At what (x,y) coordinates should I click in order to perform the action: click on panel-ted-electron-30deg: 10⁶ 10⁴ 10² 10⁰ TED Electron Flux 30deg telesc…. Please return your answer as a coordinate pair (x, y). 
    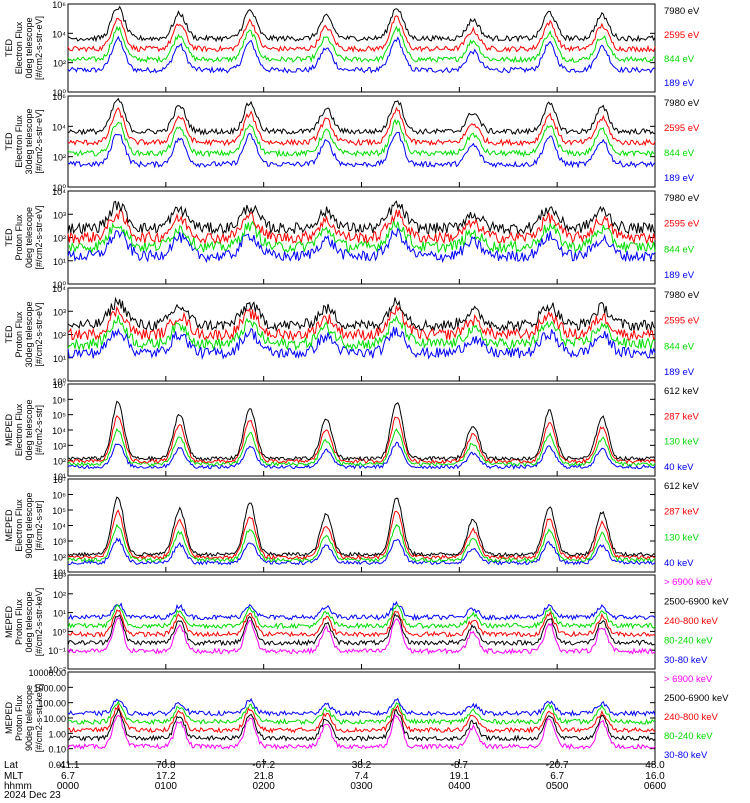
    Looking at the image, I should click on (352, 142).